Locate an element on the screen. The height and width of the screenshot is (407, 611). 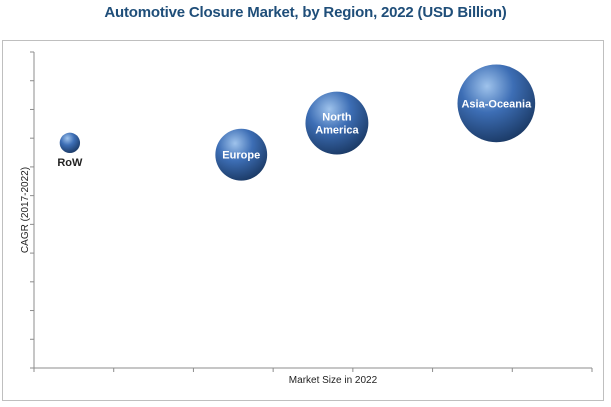
bubble-label-row: RoW is located at coordinates (70, 163).